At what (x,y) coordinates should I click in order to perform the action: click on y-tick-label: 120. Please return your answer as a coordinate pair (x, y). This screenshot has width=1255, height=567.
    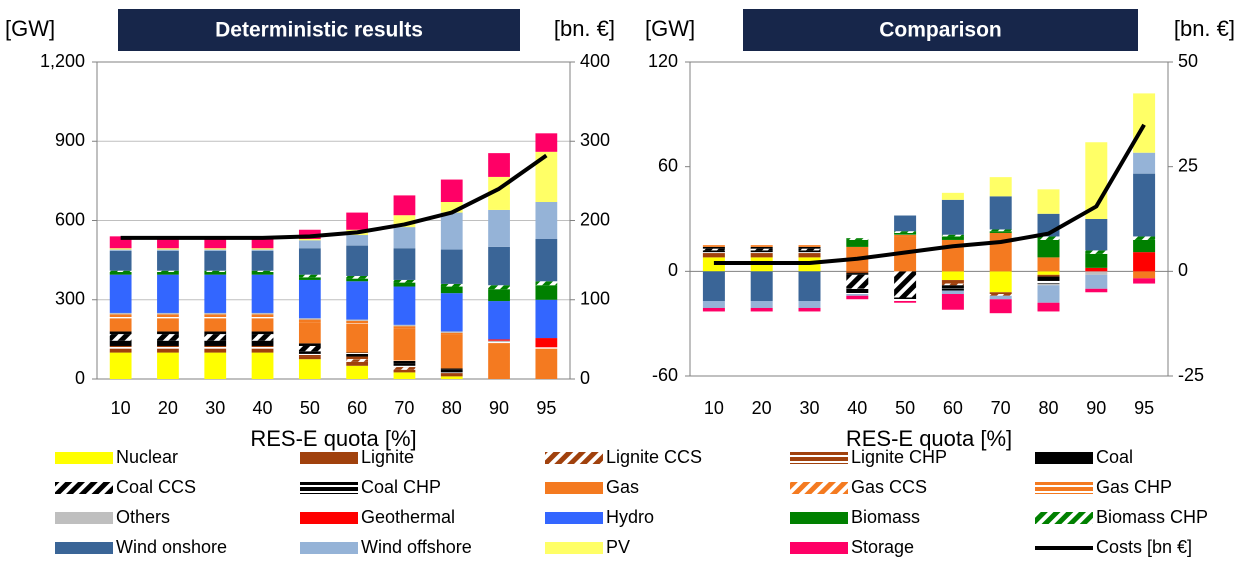
    Looking at the image, I should click on (663, 61).